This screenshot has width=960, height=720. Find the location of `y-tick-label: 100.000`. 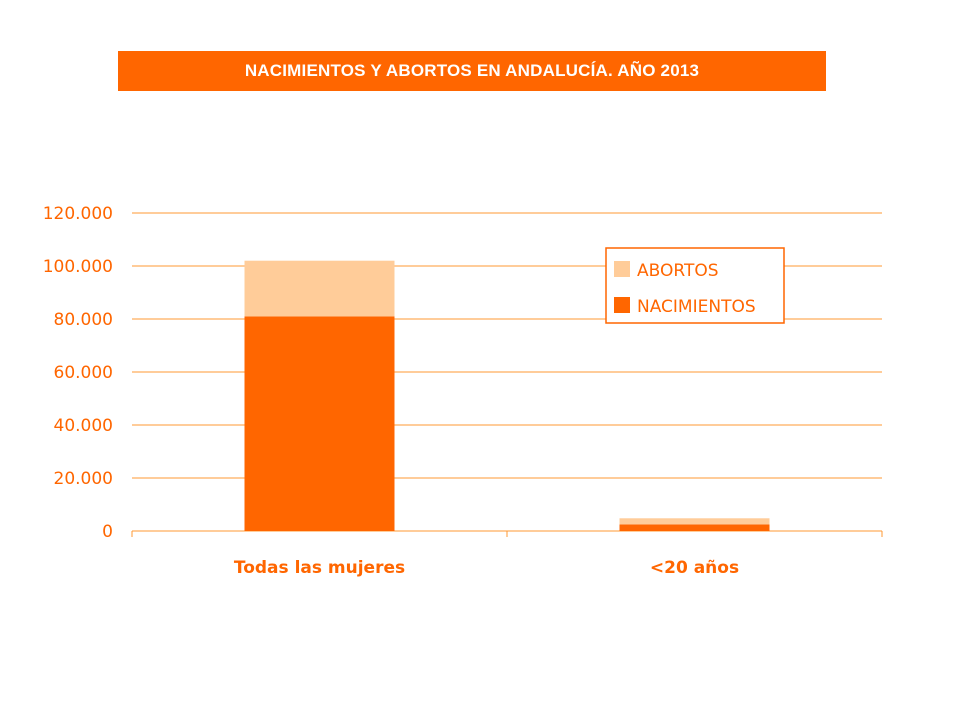

y-tick-label: 100.000 is located at coordinates (78, 267).